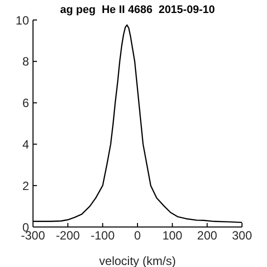  Describe the element at coordinates (23, 20) in the screenshot. I see `y-tick-label: 10` at that location.